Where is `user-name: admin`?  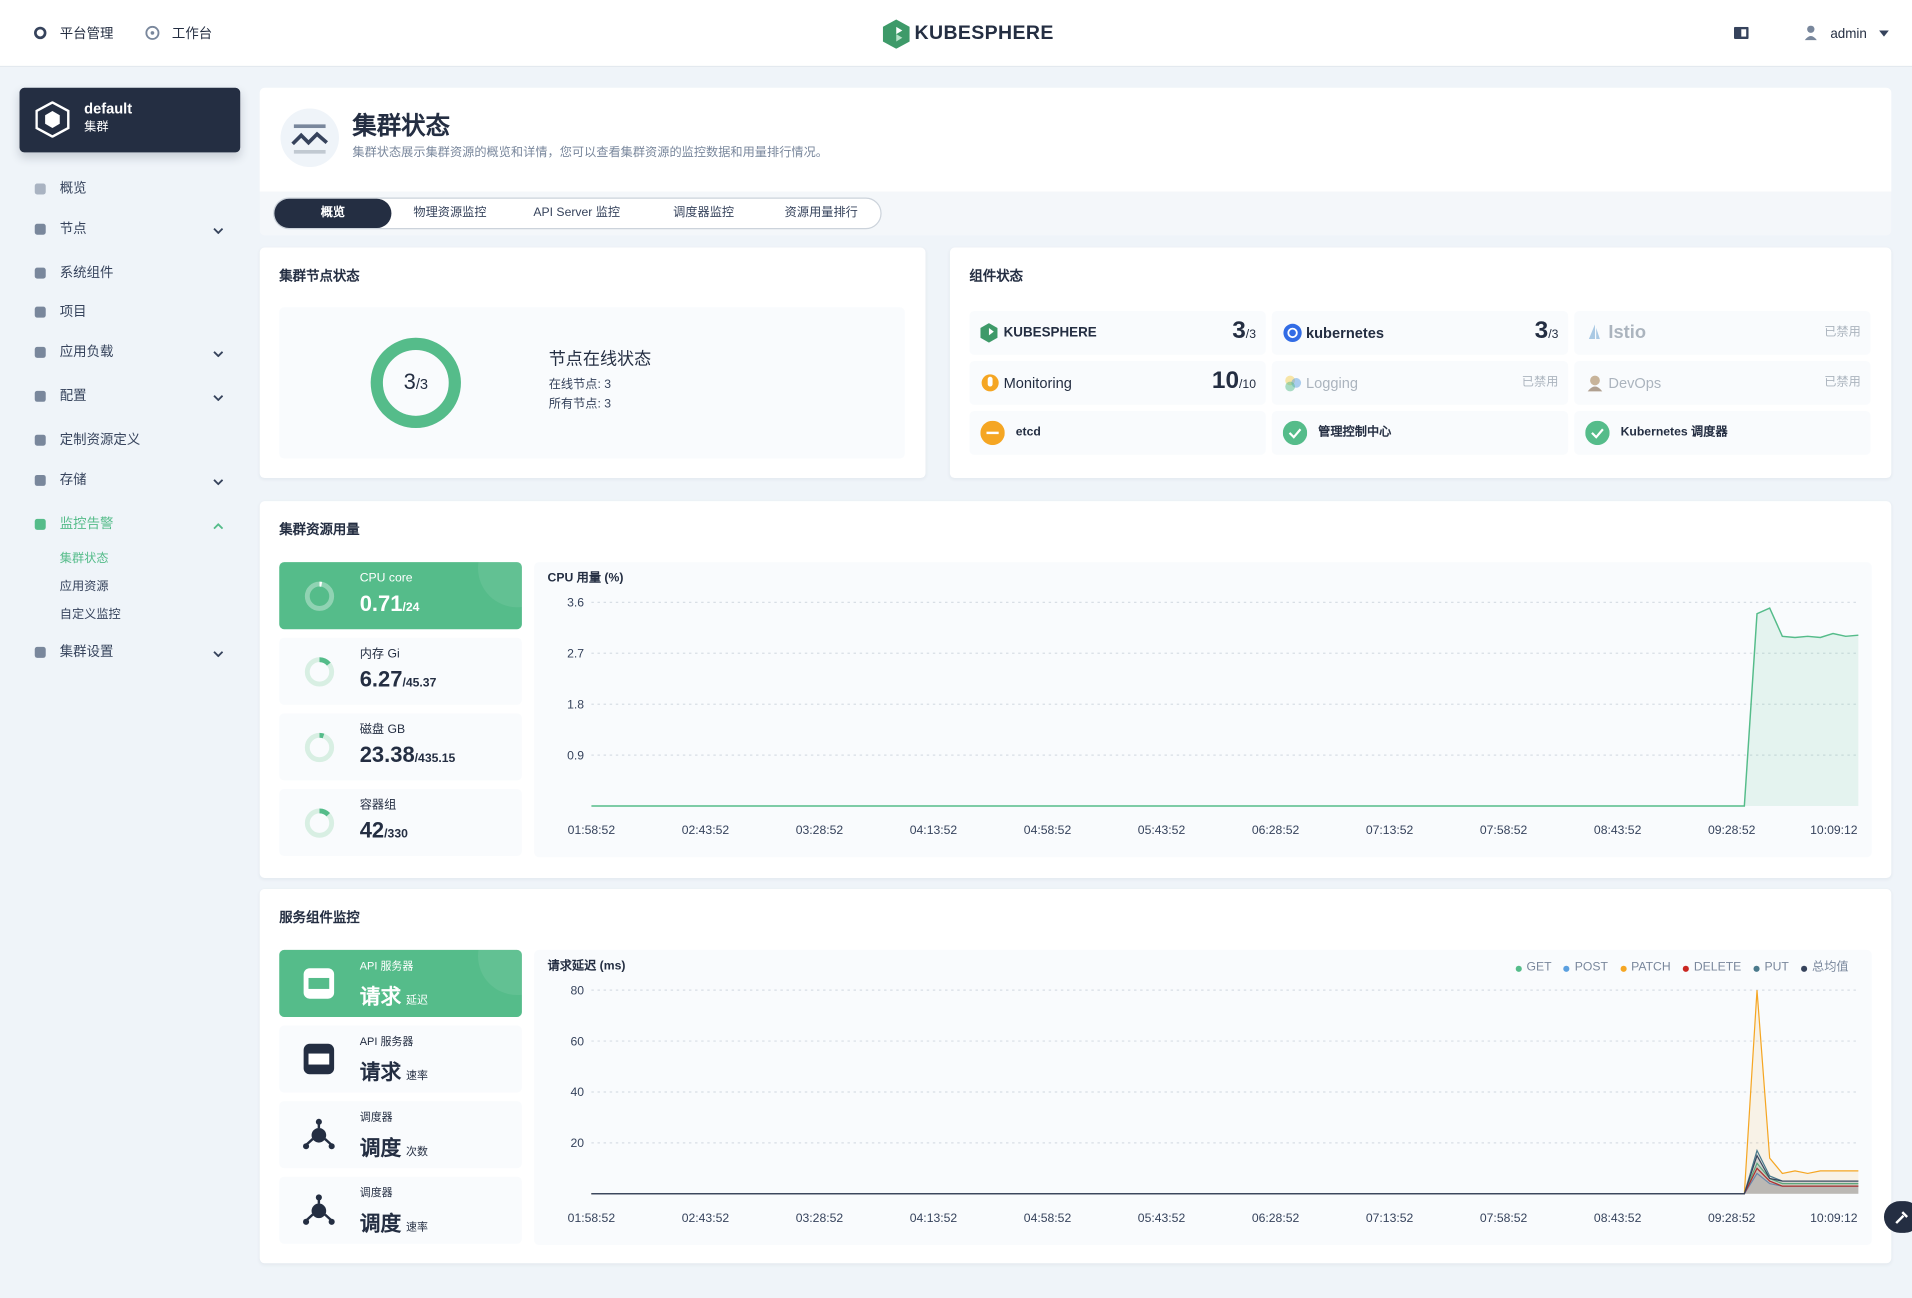
user-name: admin is located at coordinates (1848, 34).